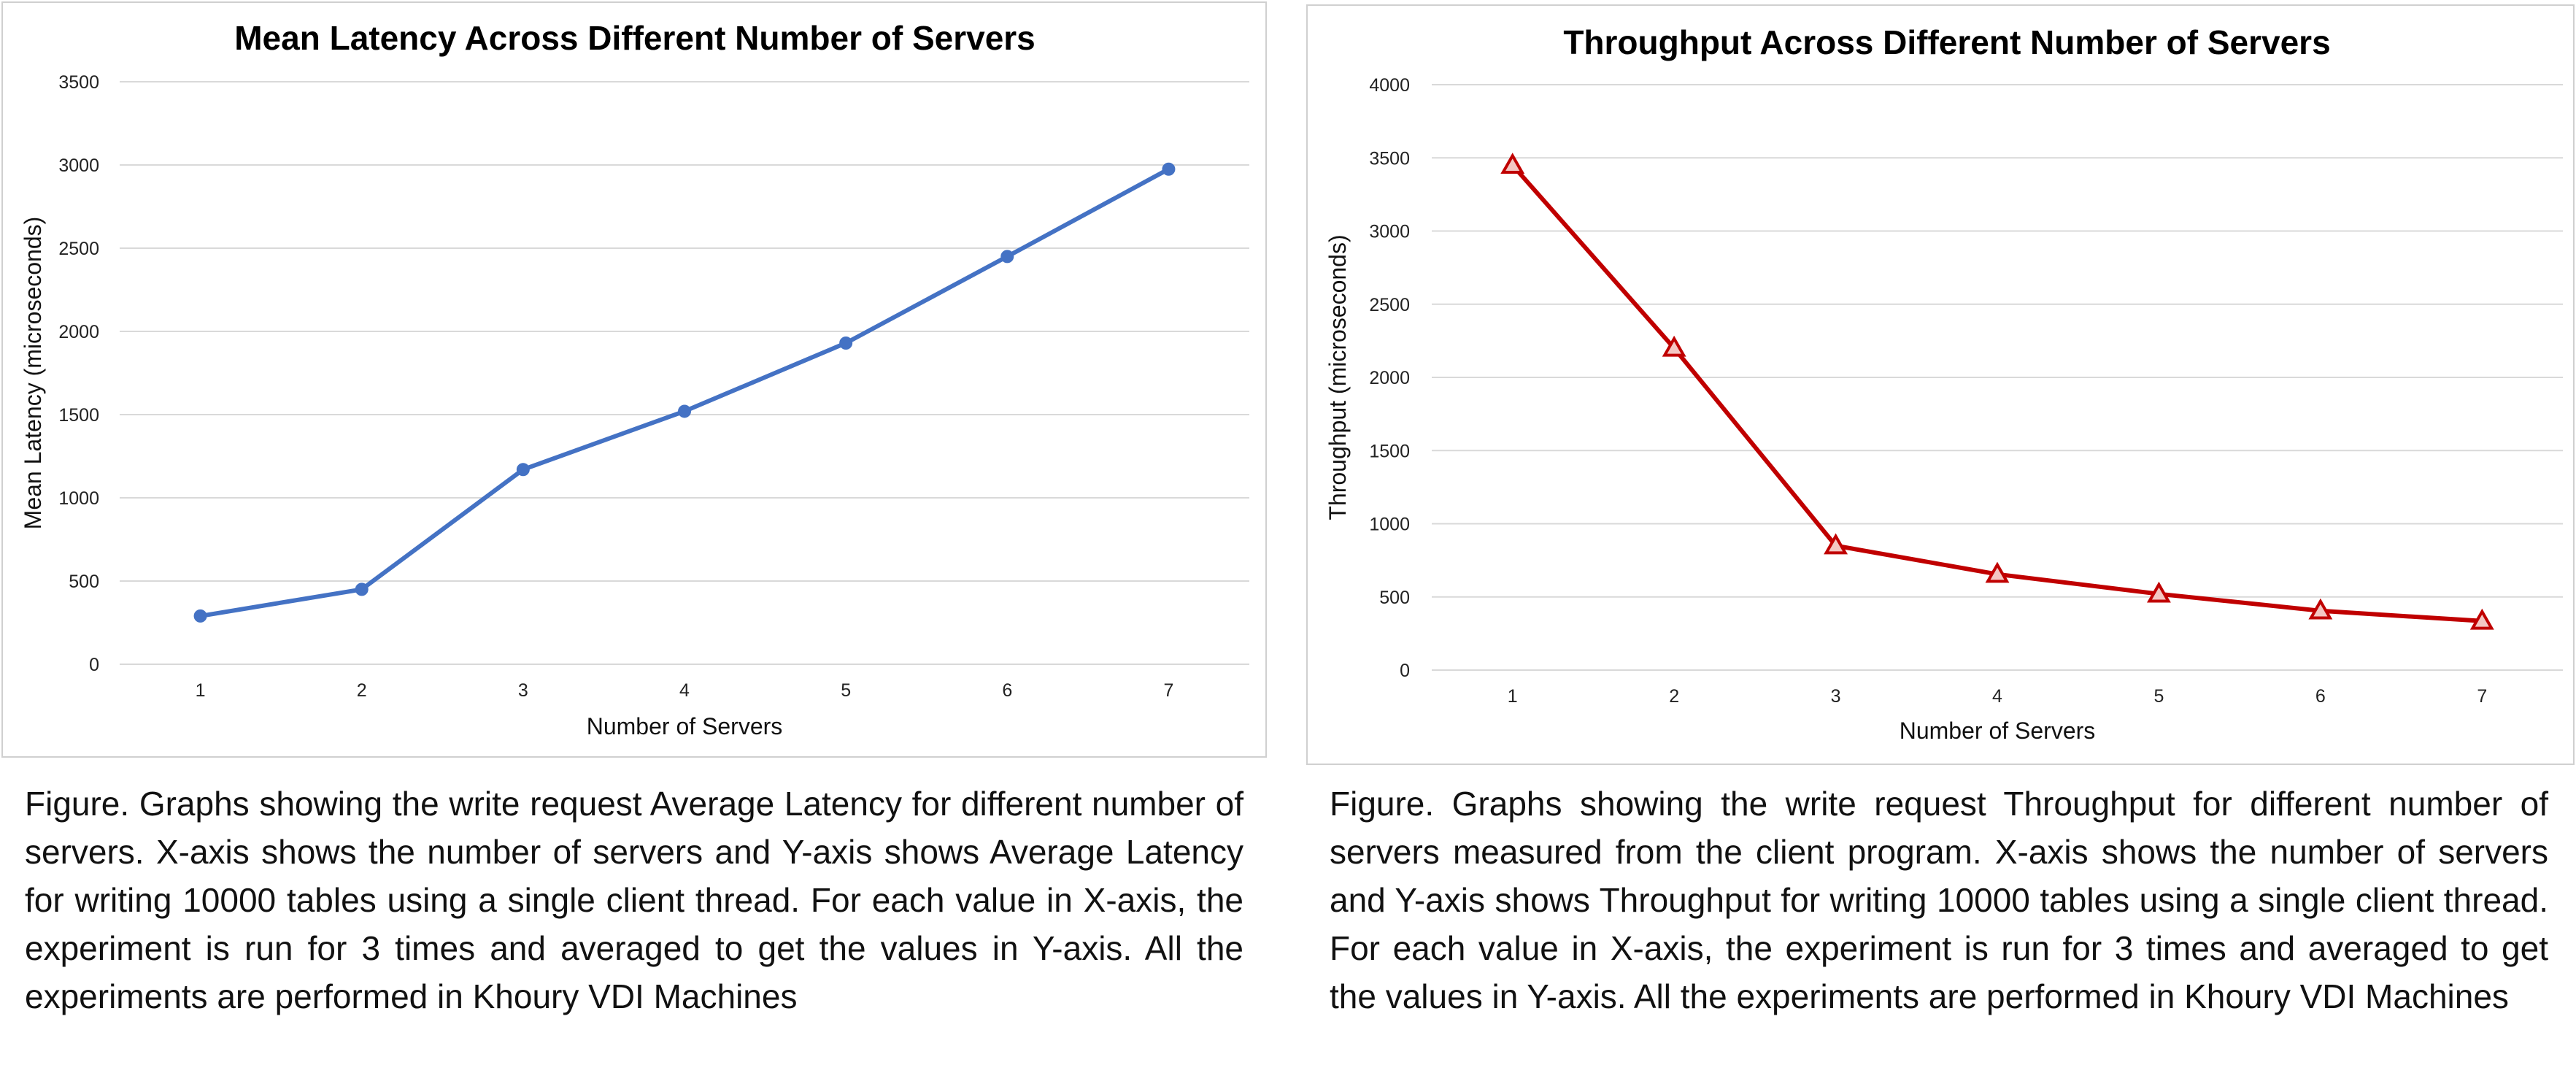 This screenshot has height=1092, width=2576. I want to click on chart1-y-tick-label: 3000, so click(1389, 232).